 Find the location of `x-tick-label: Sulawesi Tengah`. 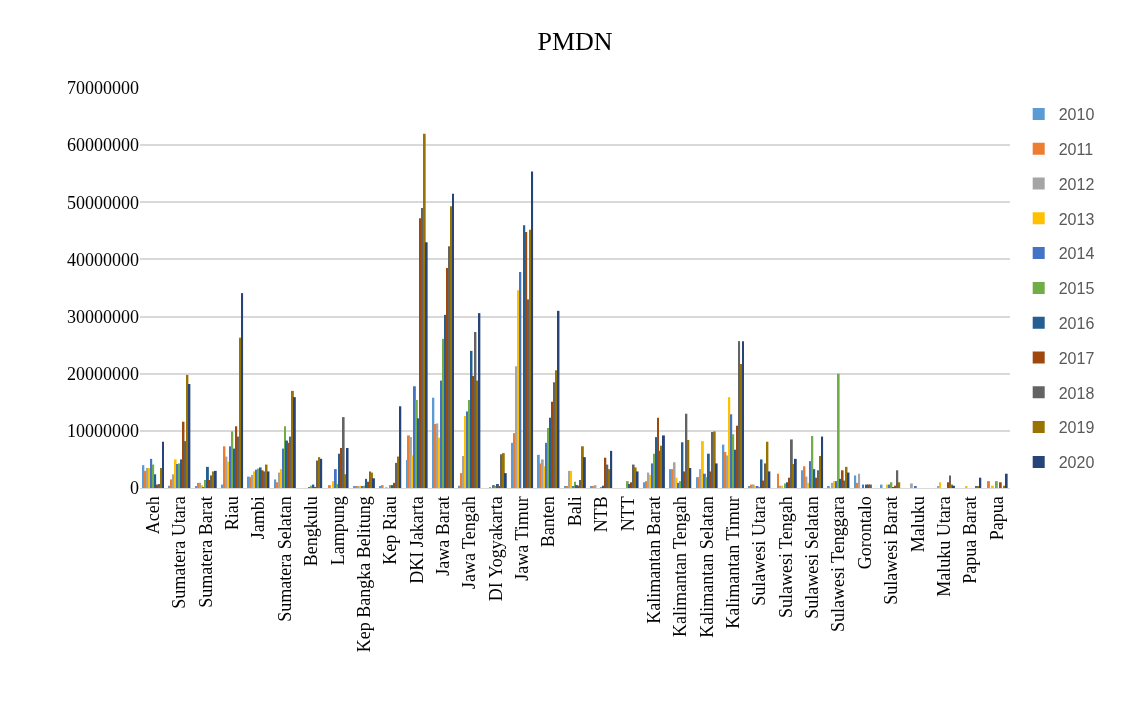

x-tick-label: Sulawesi Tengah is located at coordinates (785, 557).